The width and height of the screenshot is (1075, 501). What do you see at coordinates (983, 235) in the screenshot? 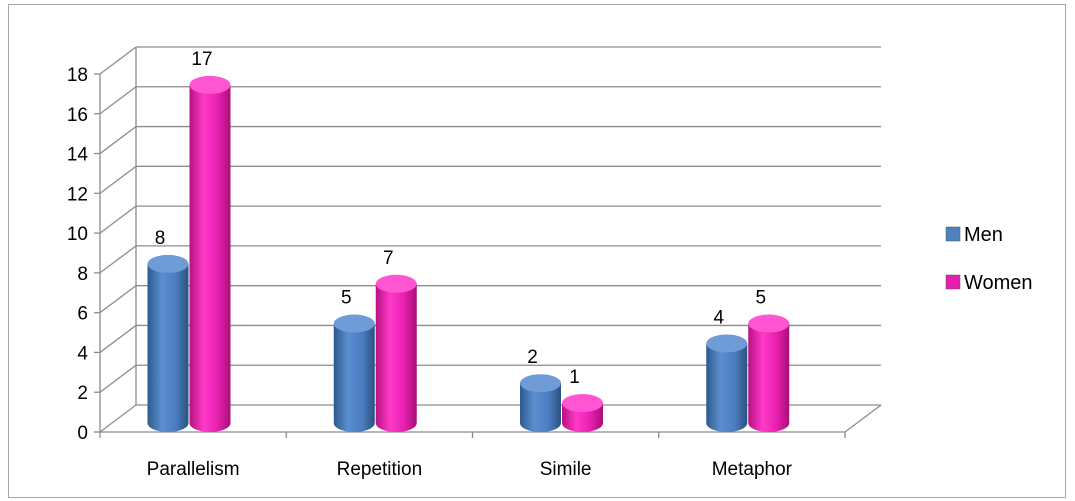
I see `legend-label-men: Men` at bounding box center [983, 235].